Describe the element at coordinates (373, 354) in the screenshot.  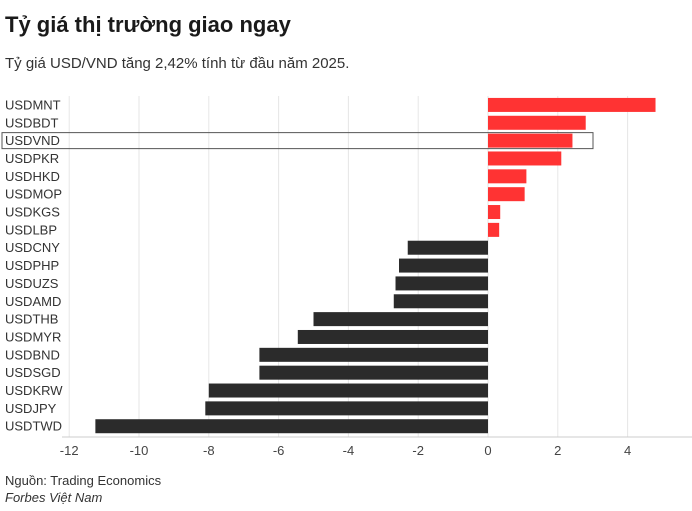
I see `bar-usdbnd` at that location.